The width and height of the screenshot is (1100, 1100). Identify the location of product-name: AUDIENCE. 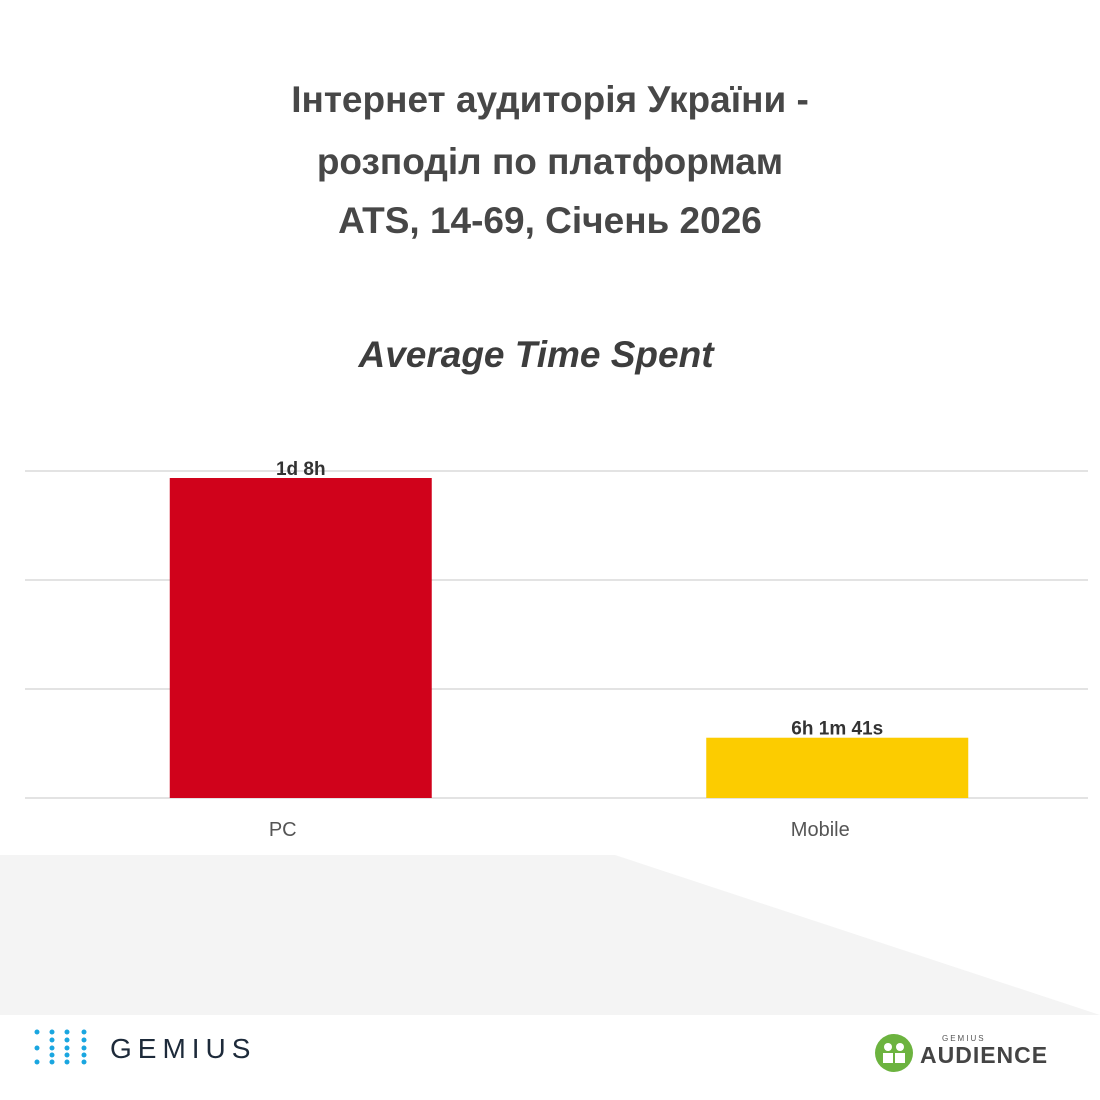
(984, 1055).